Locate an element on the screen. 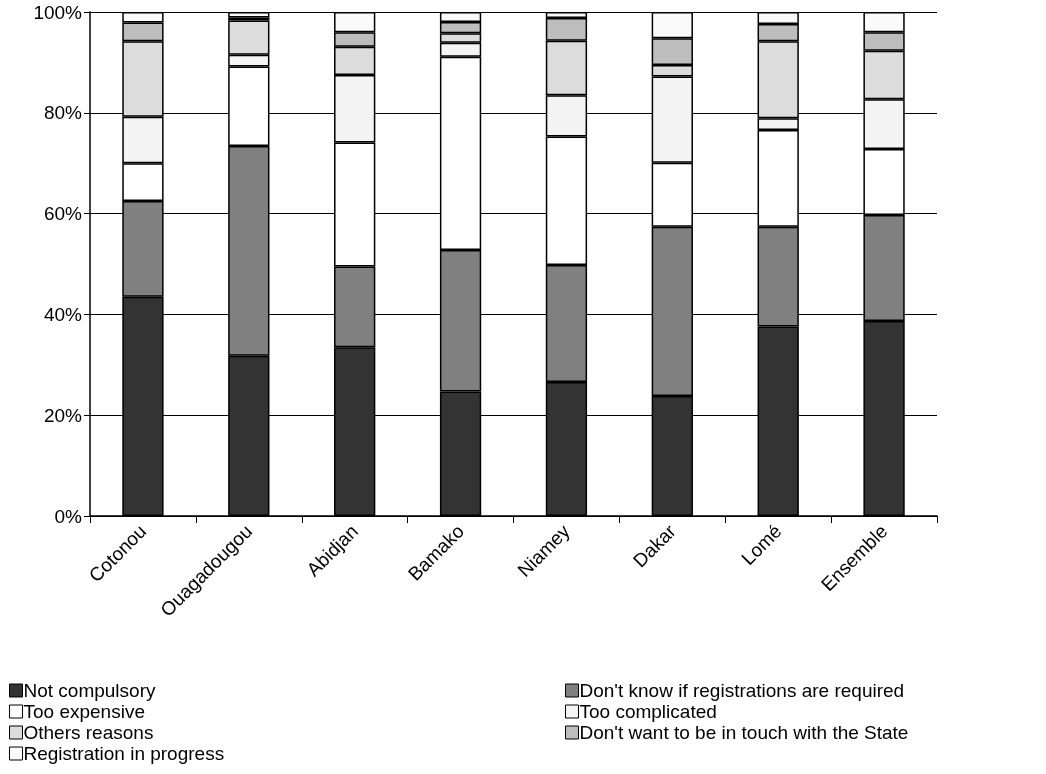 The image size is (1046, 774). legend-label: Don't know if registrations are required is located at coordinates (742, 690).